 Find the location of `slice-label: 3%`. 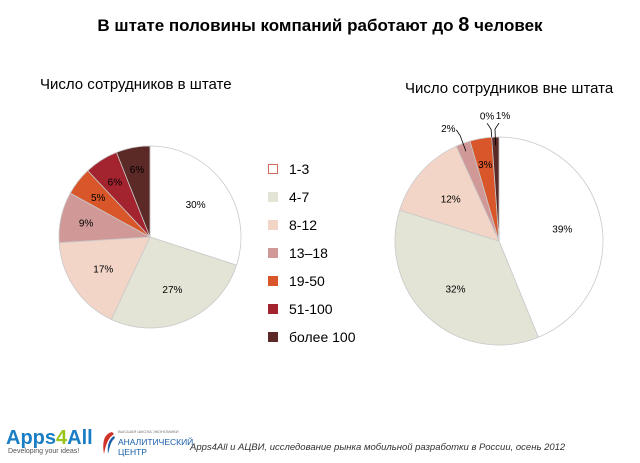

slice-label: 3% is located at coordinates (485, 165).